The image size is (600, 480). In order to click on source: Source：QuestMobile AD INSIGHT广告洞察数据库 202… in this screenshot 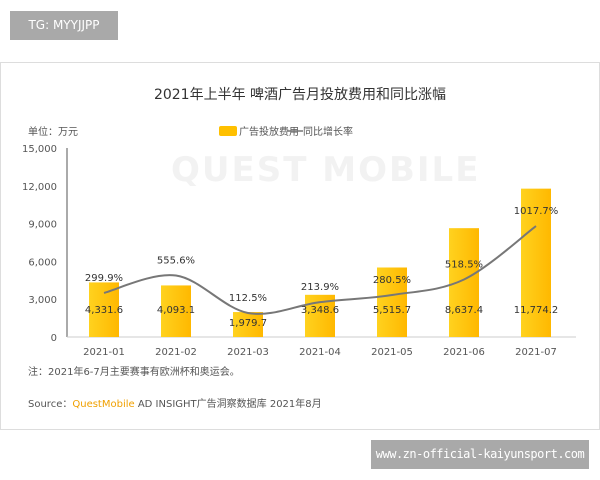, I will do `click(175, 403)`.